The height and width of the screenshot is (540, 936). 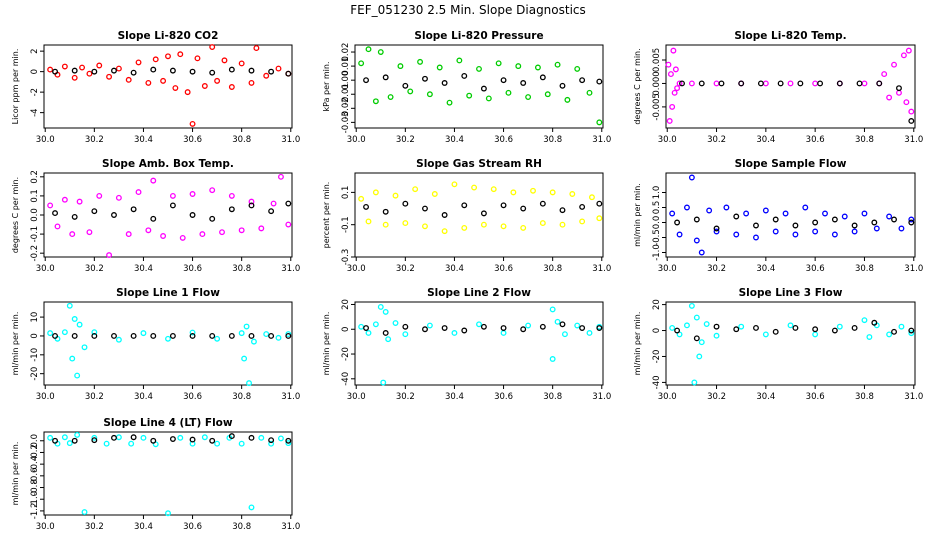 What do you see at coordinates (657, 357) in the screenshot?
I see `y-tick-label: -20` at bounding box center [657, 357].